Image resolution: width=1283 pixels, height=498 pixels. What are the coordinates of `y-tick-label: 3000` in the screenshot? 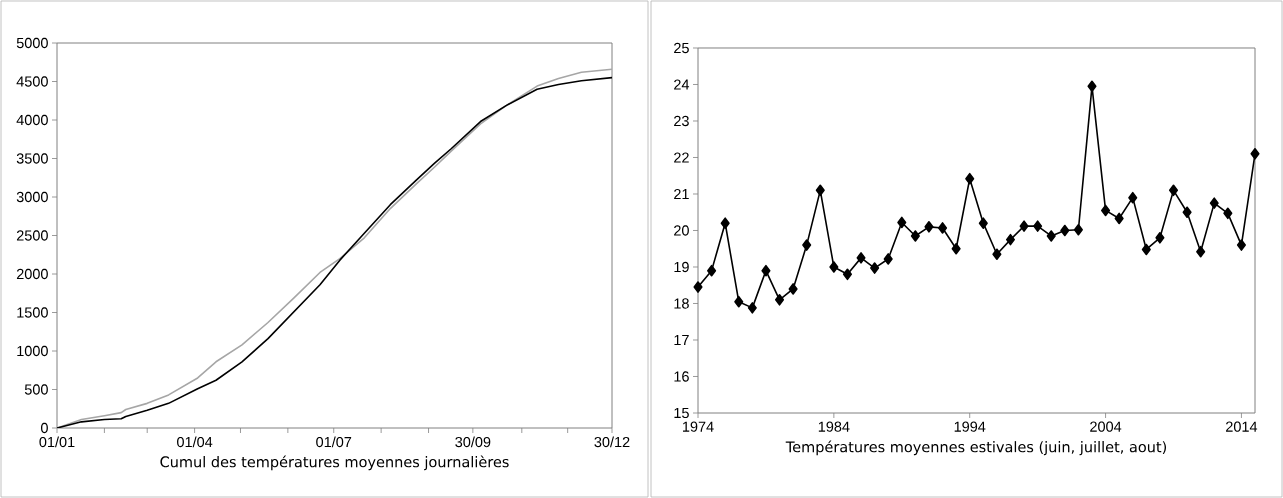 It's located at (32, 197).